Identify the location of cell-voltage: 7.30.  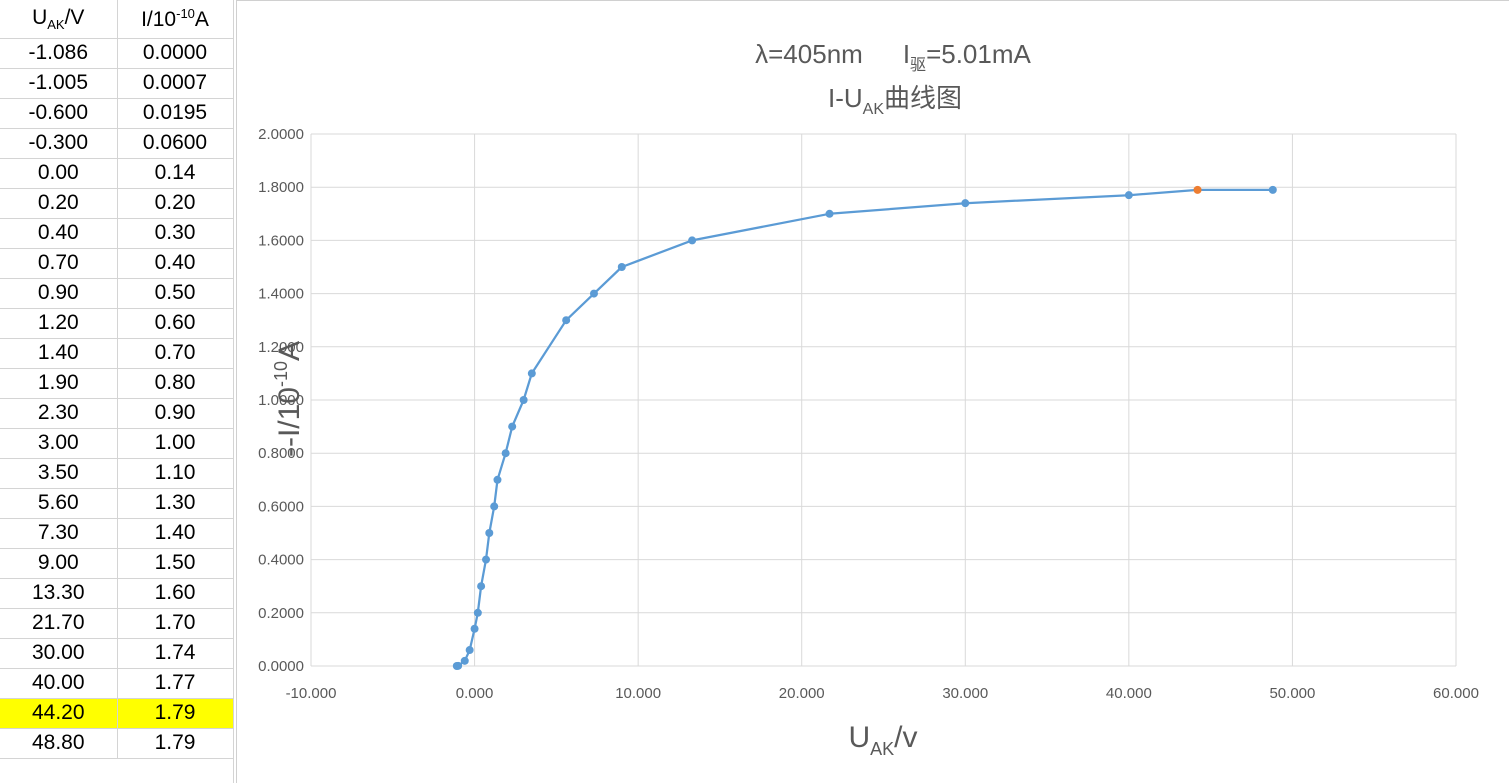
(59, 533).